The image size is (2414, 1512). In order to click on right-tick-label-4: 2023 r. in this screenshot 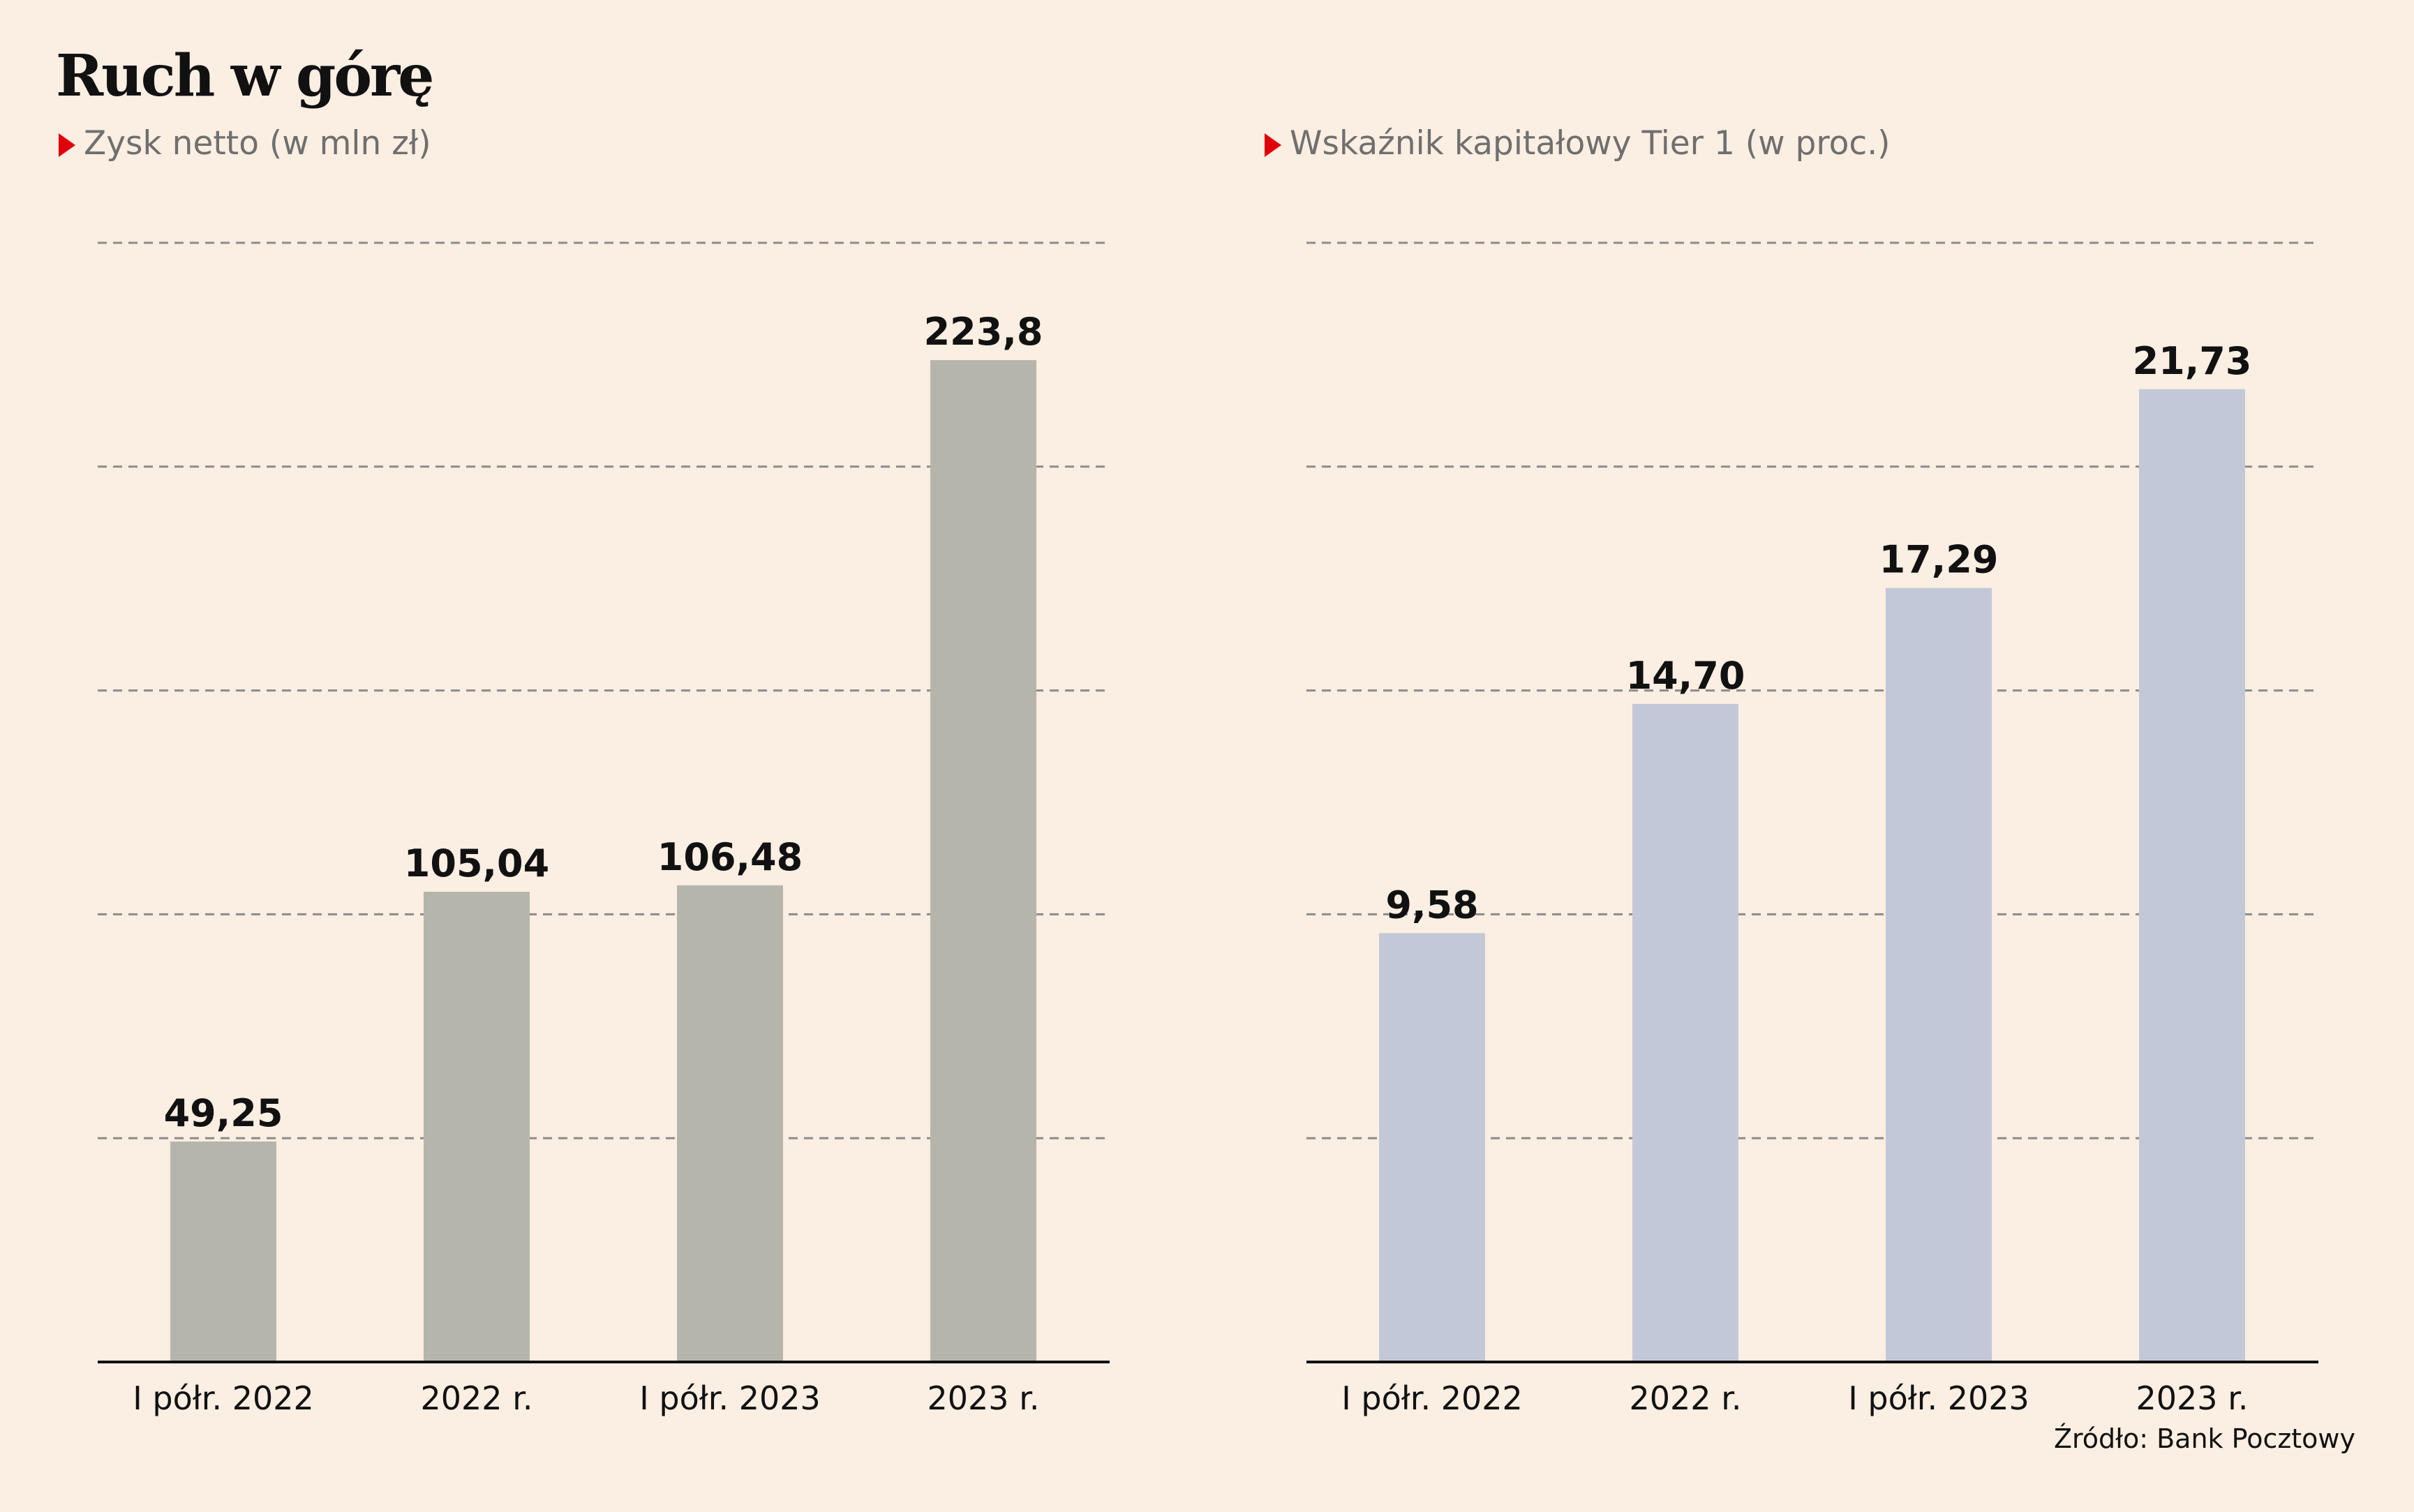, I will do `click(2192, 1398)`.